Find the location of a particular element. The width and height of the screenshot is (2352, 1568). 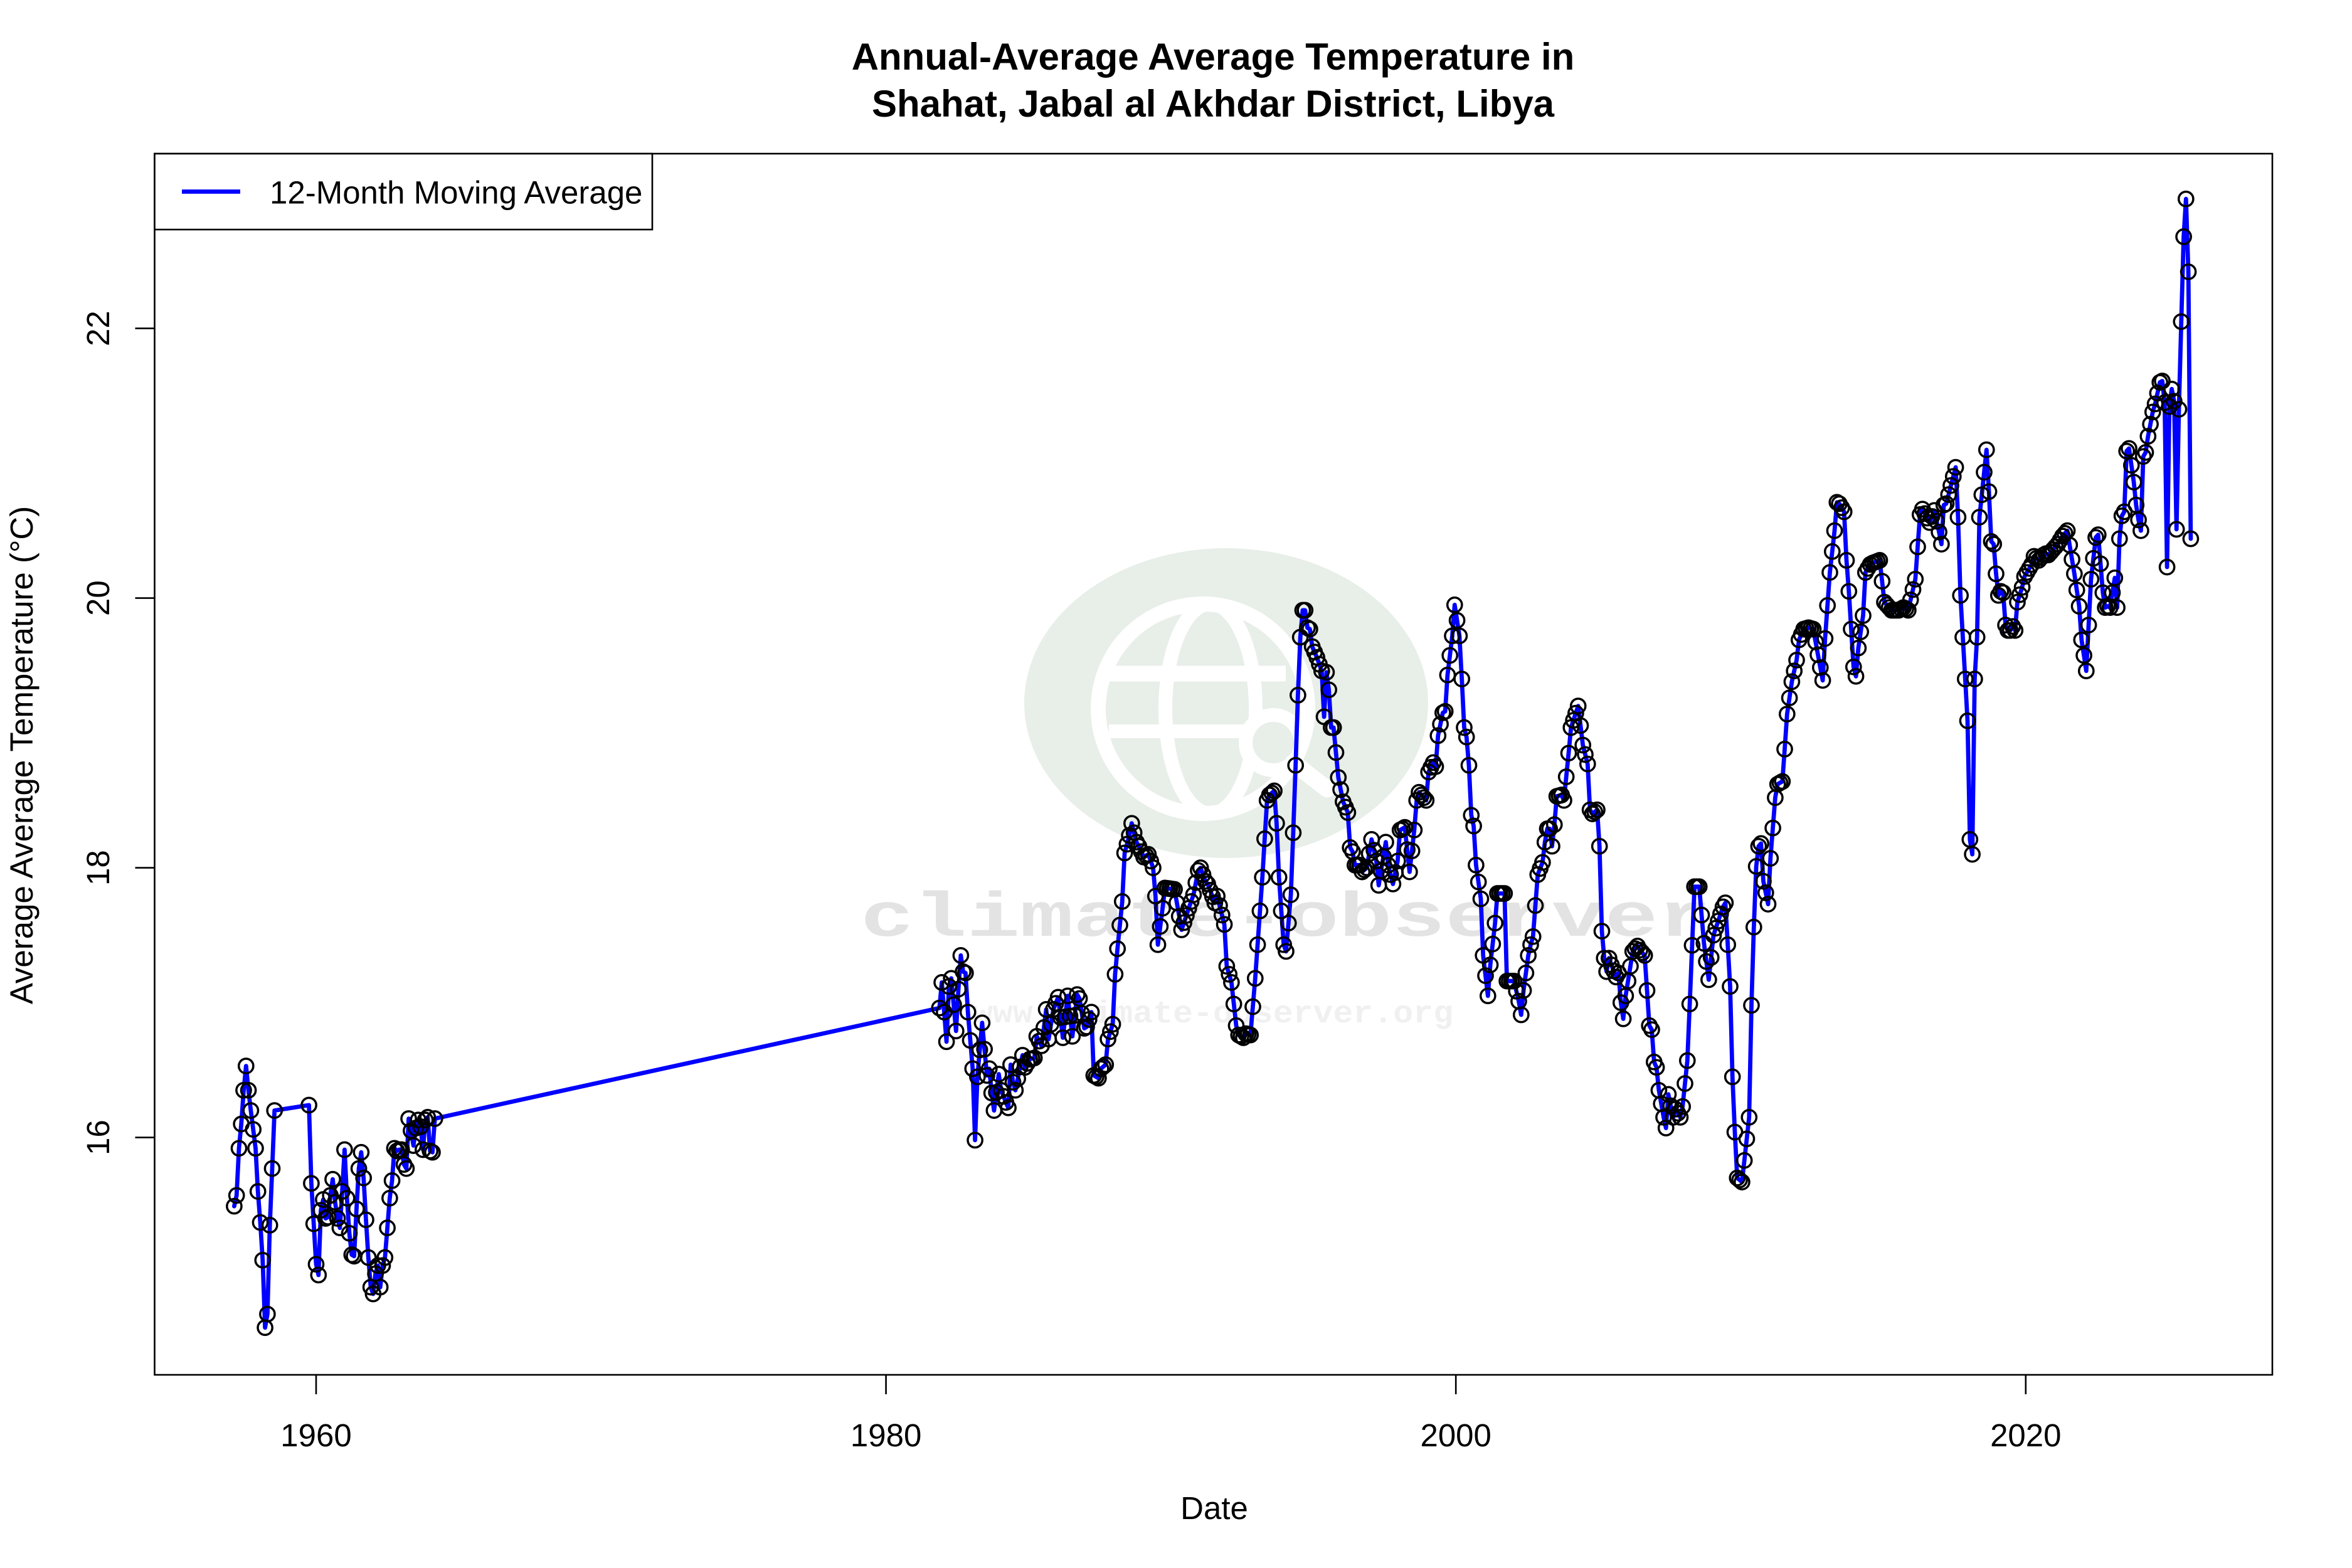

svg-text:Annual-Average Average Tempera: Annual-Average Average Temperature in is located at coordinates (1213, 57).